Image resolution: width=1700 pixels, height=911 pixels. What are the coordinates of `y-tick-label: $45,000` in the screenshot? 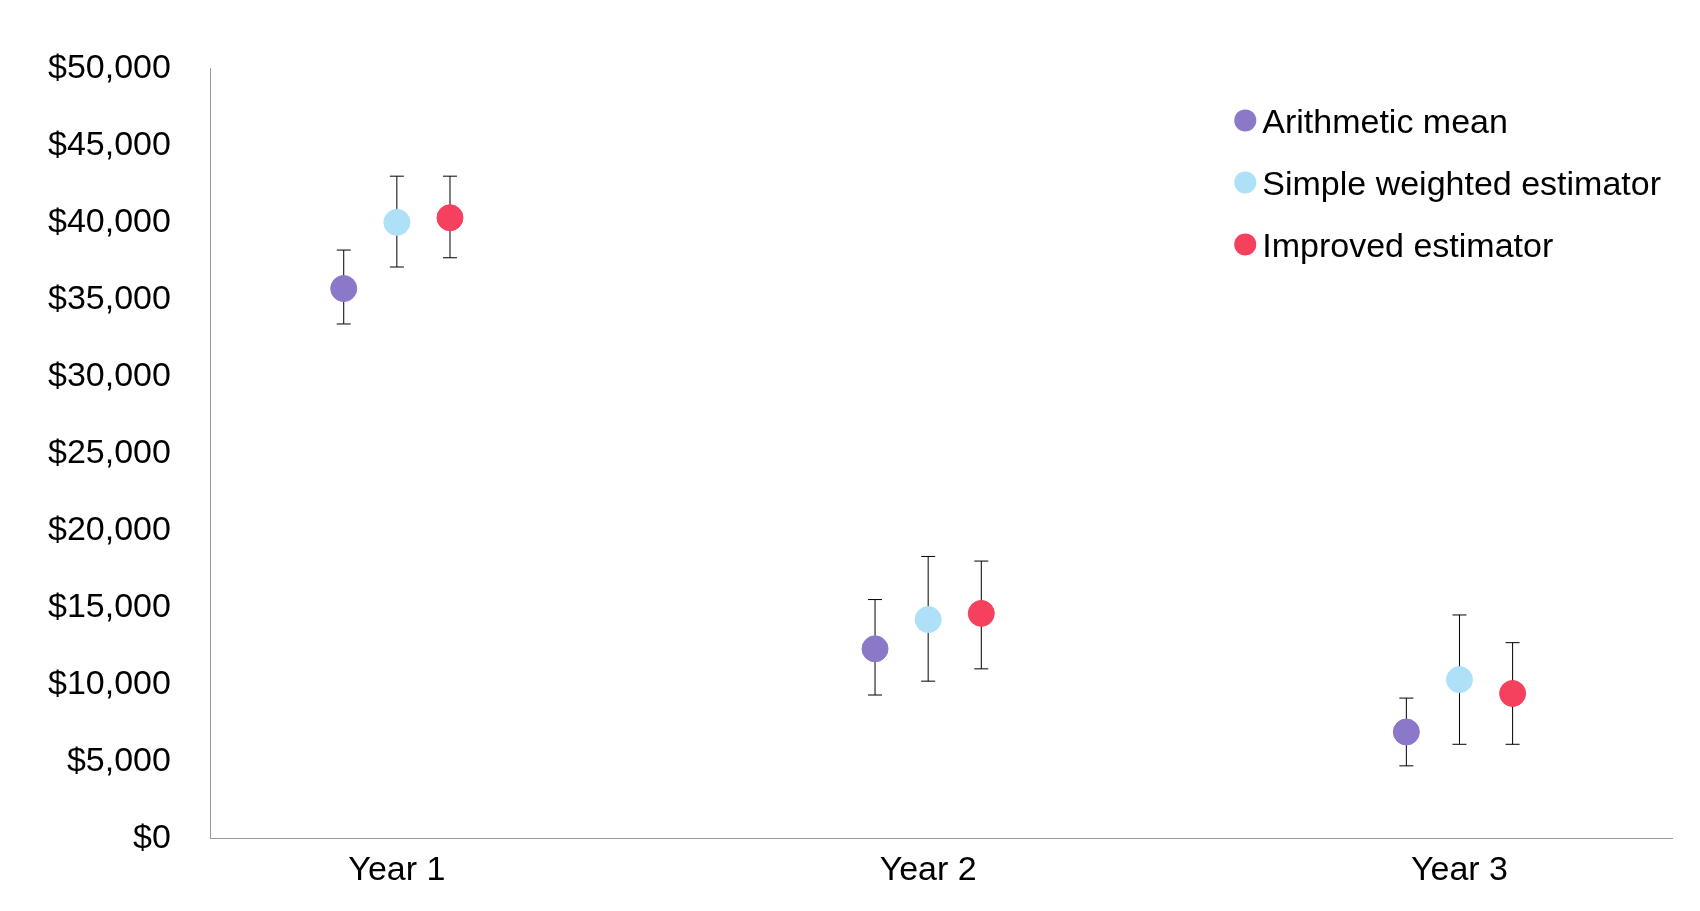 It's located at (109, 142).